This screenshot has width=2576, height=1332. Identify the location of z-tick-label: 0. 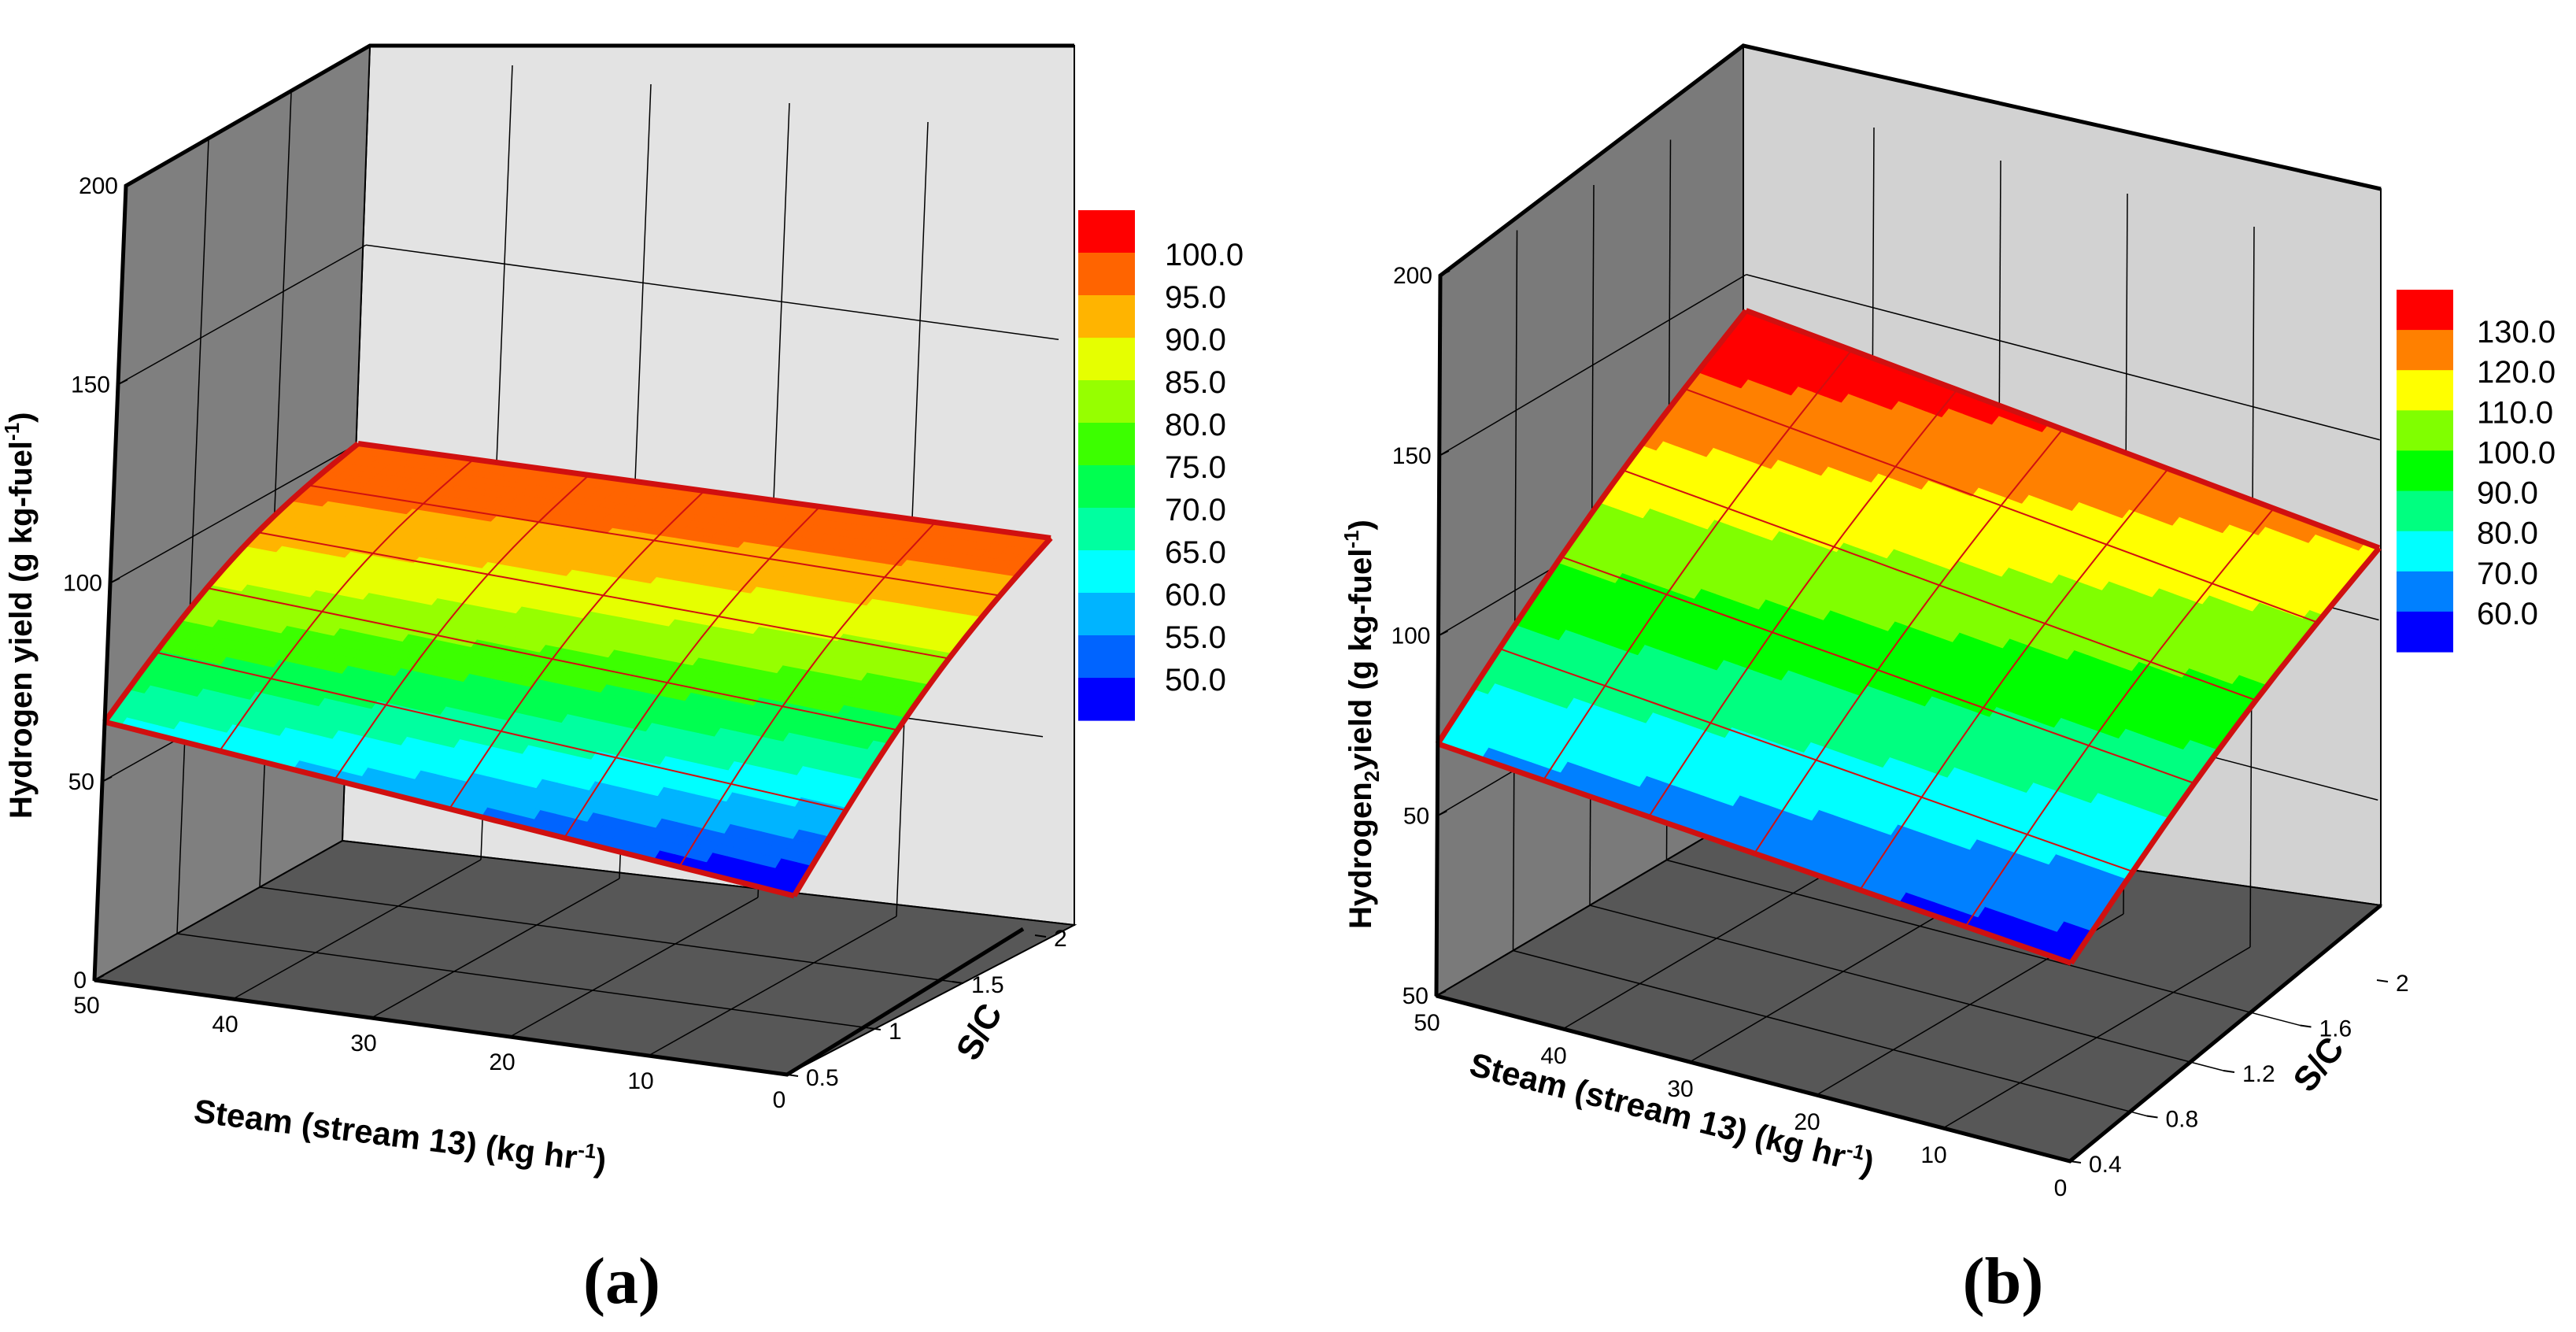
(80, 980).